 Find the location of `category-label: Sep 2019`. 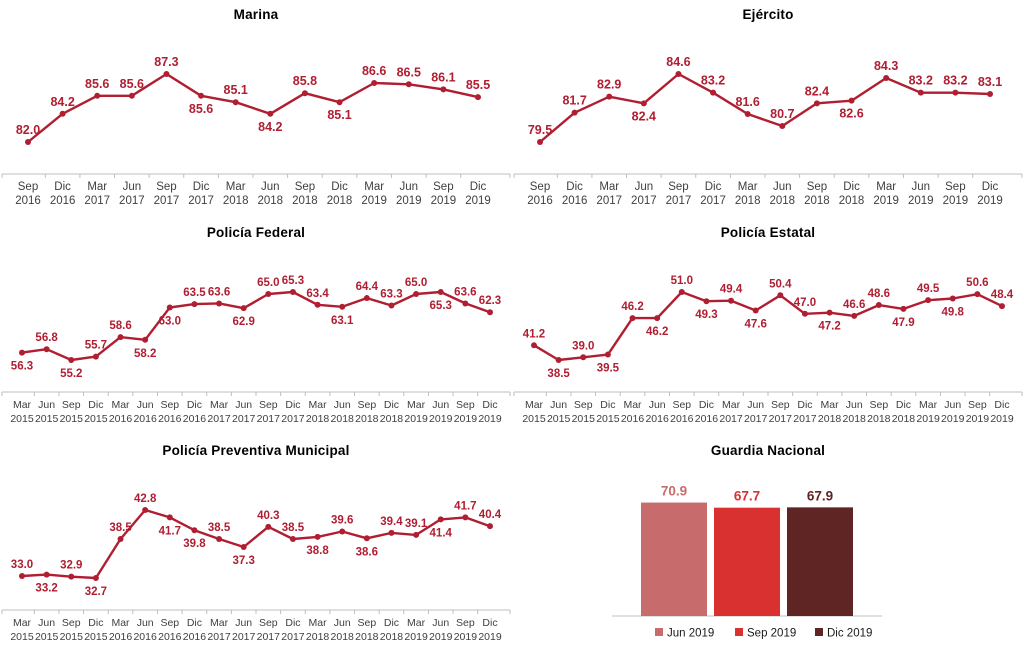

category-label: Sep 2019 is located at coordinates (978, 412).